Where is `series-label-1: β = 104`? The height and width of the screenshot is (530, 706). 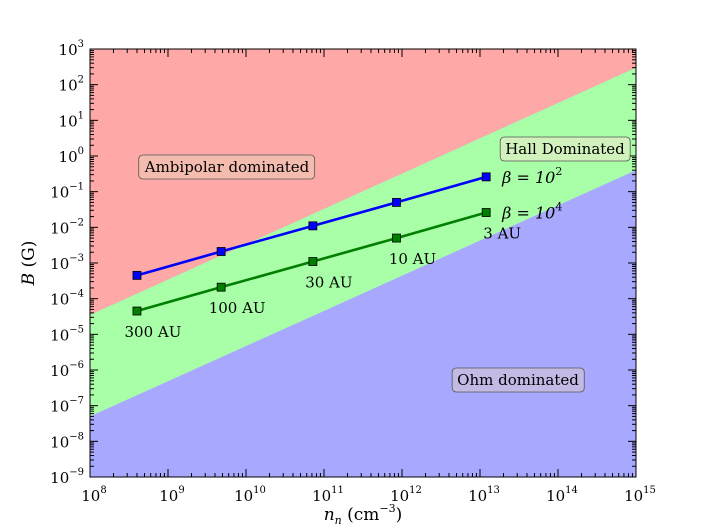
series-label-1: β = 104 is located at coordinates (531, 212).